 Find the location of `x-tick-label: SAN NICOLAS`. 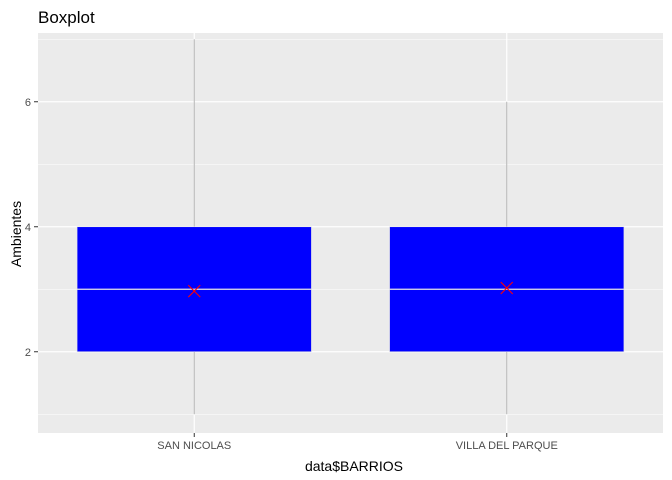

x-tick-label: SAN NICOLAS is located at coordinates (194, 446).